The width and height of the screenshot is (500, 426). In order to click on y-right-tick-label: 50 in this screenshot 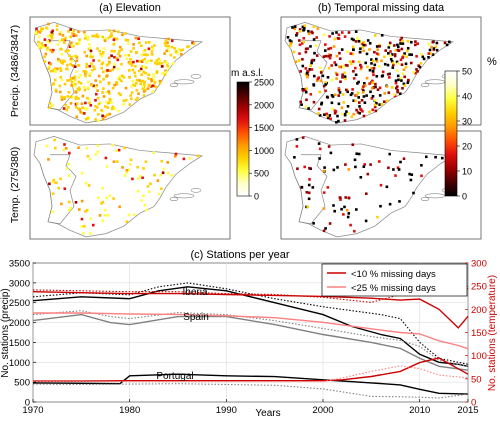, I will do `click(476, 379)`.